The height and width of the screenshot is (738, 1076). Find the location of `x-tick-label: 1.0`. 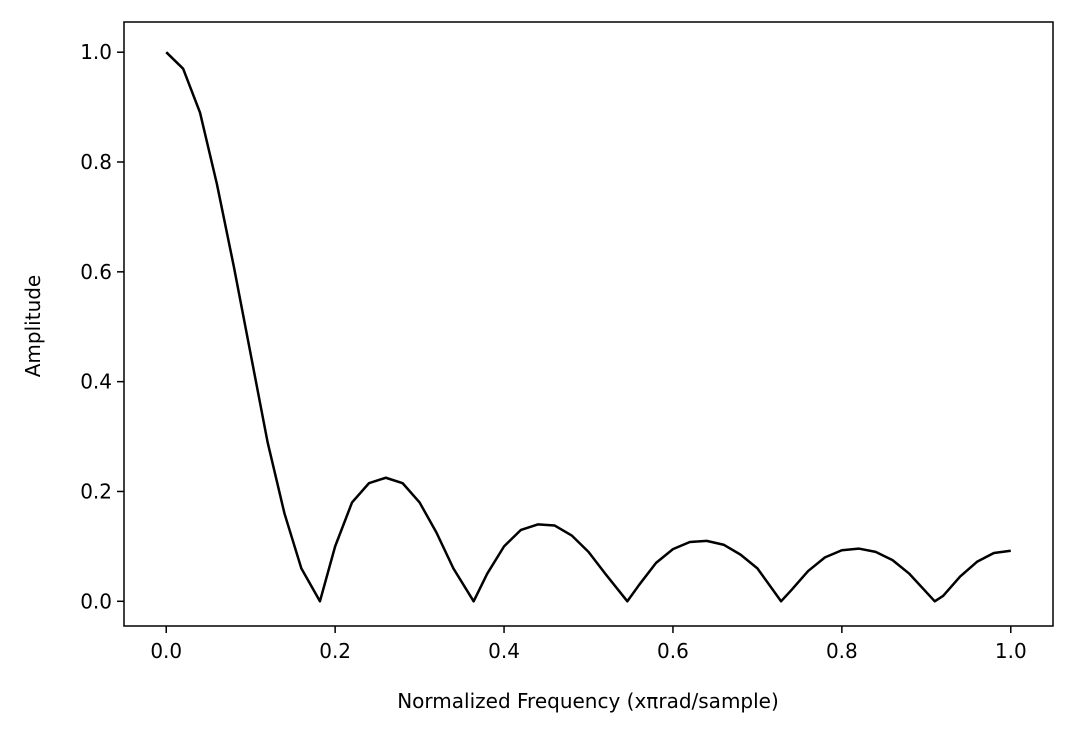

x-tick-label: 1.0 is located at coordinates (1011, 651).